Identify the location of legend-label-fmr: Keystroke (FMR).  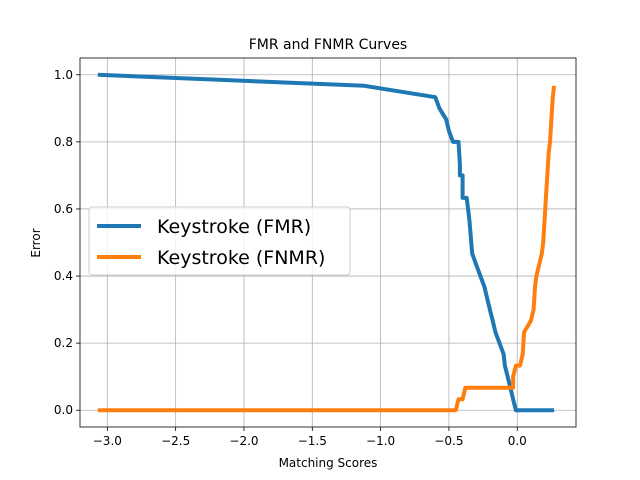
(234, 227).